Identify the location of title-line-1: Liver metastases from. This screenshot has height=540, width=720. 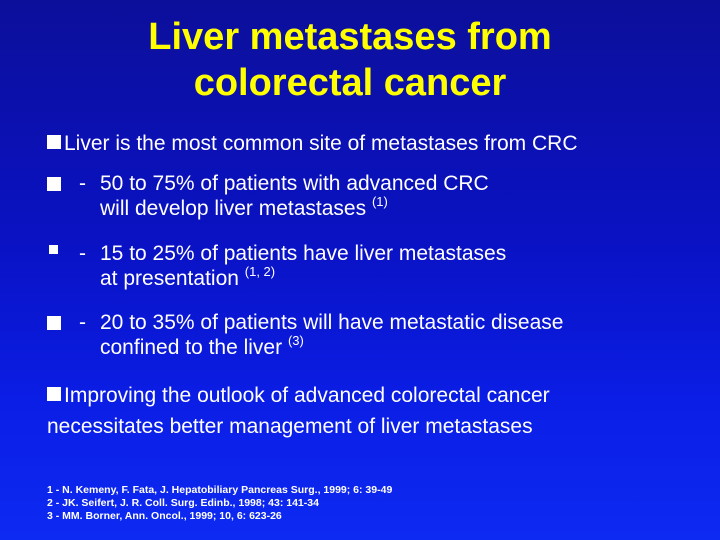
(350, 37).